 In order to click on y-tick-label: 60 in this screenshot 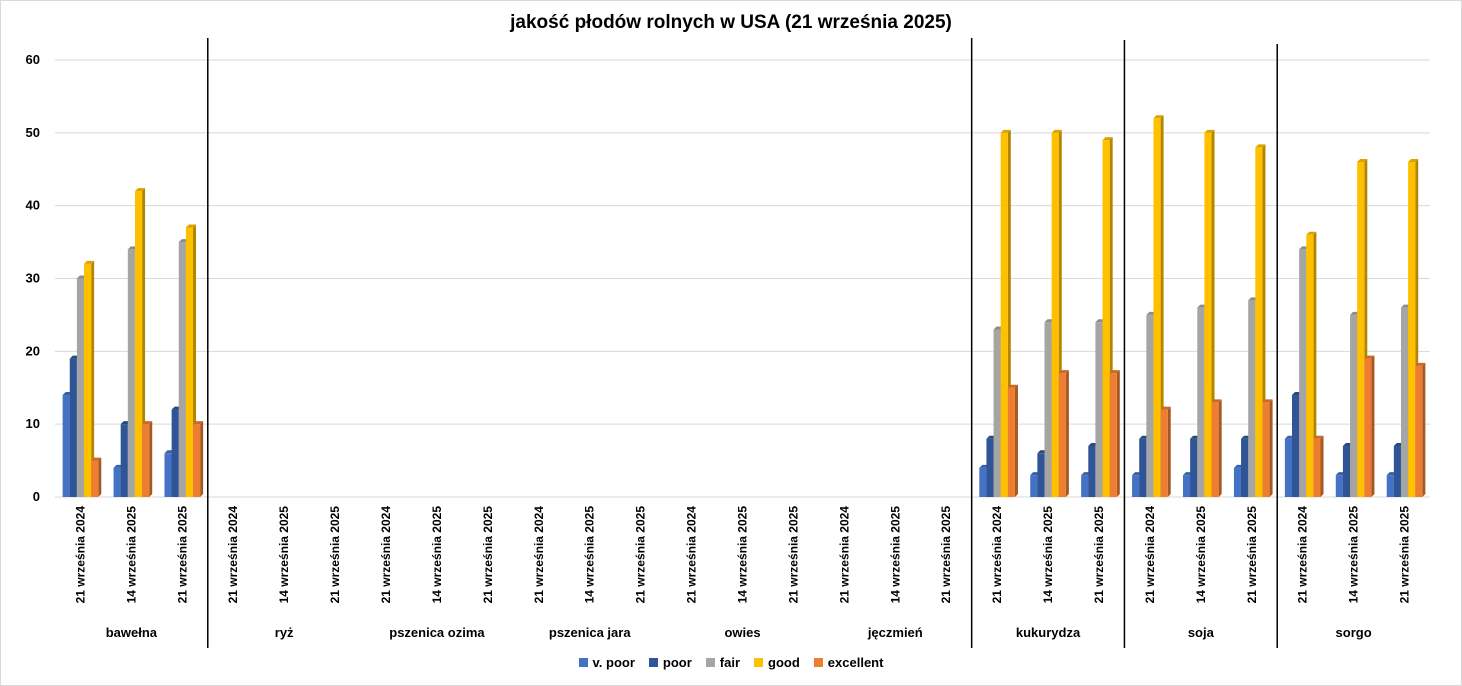, I will do `click(33, 59)`.